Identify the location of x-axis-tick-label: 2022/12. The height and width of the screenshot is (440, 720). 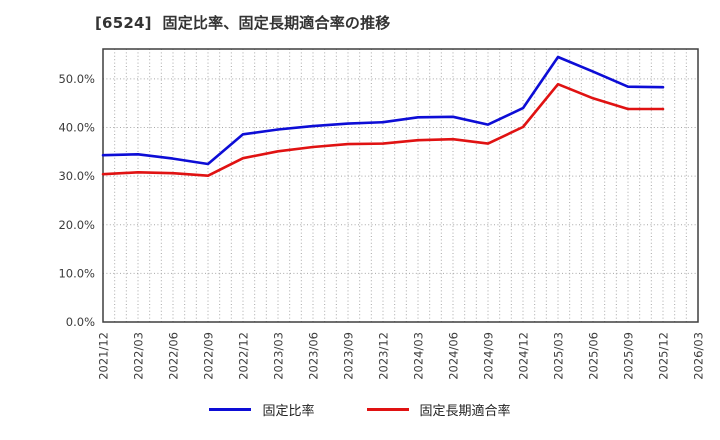
(244, 356).